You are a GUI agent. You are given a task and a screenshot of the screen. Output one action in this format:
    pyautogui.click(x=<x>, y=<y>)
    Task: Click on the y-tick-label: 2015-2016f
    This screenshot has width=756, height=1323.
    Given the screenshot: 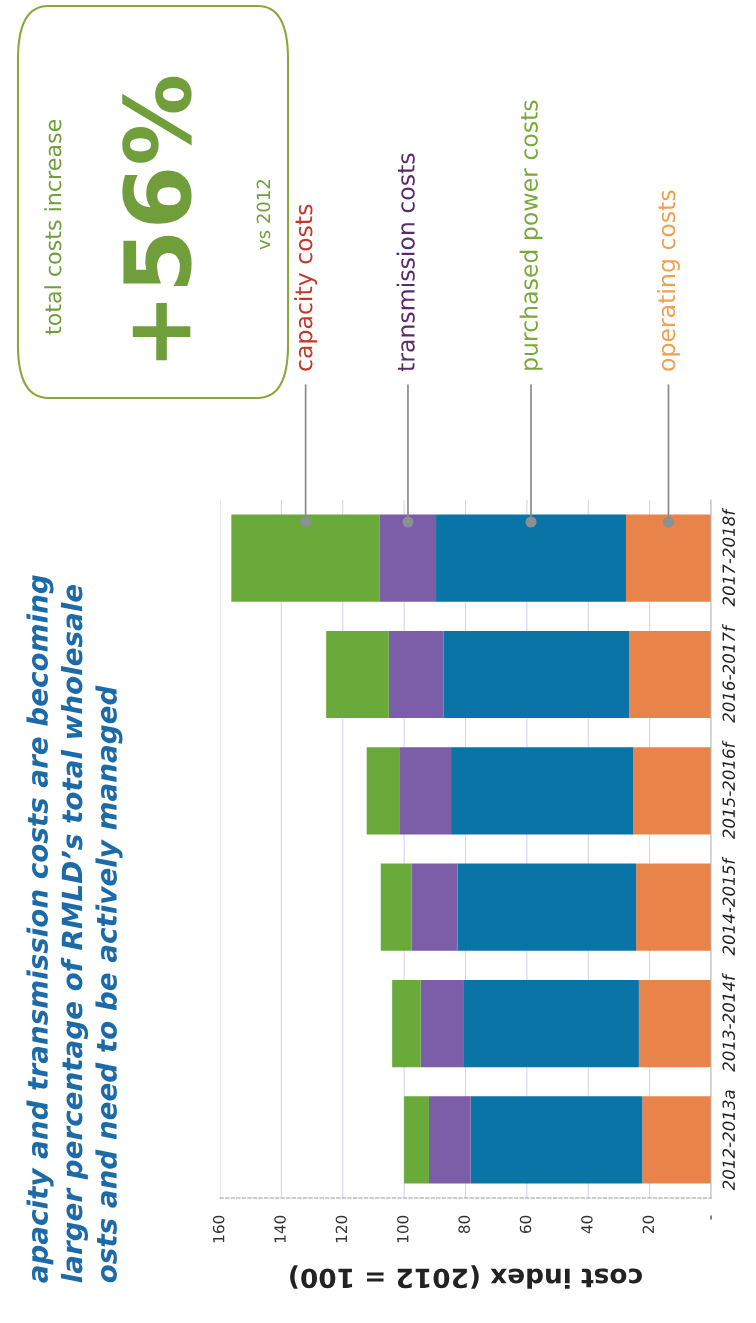 What is the action you would take?
    pyautogui.click(x=729, y=790)
    